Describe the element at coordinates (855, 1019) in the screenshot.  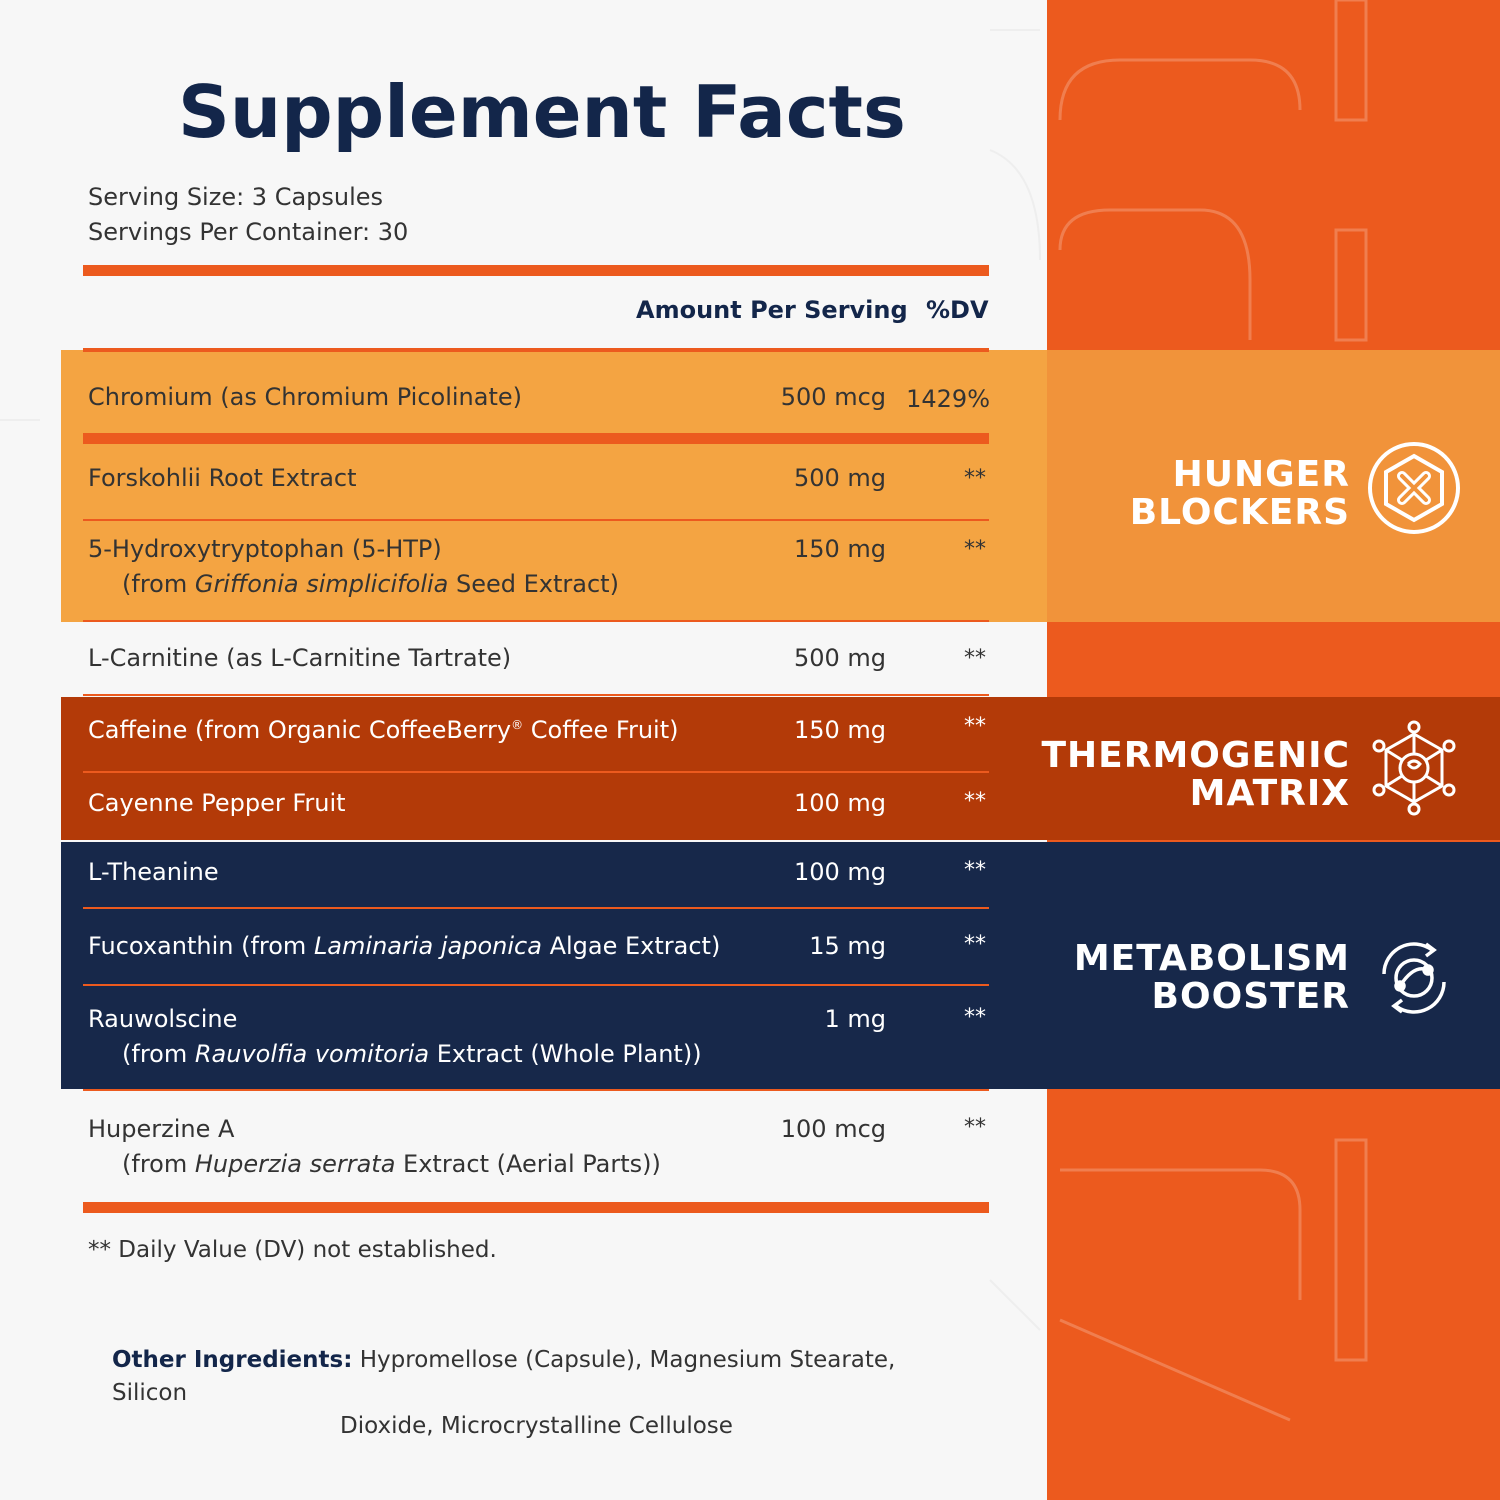
I see `ingredient-amount: 1 mg` at that location.